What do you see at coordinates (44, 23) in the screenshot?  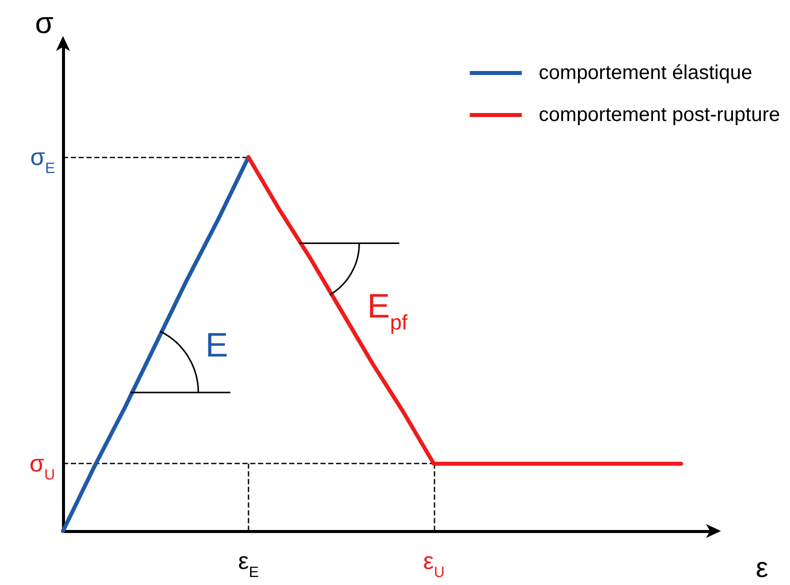 I see `y-axis-title: σ` at bounding box center [44, 23].